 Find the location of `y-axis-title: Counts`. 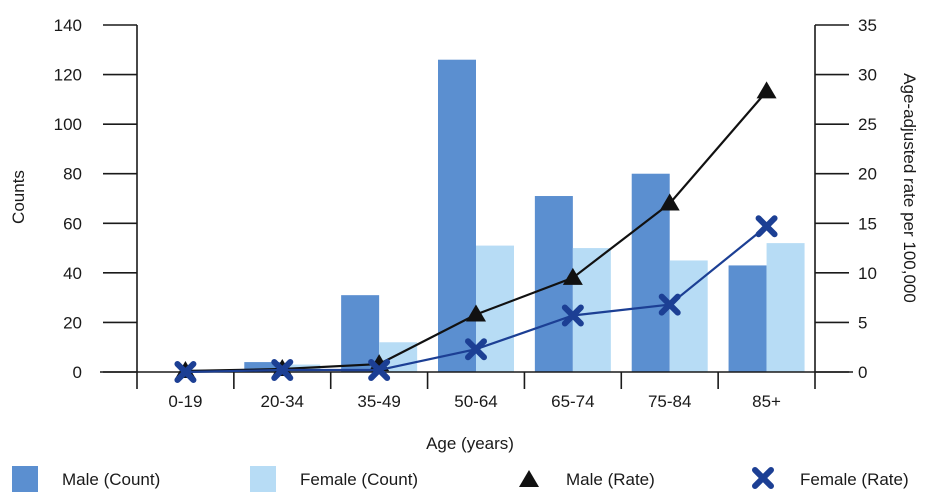

y-axis-title: Counts is located at coordinates (18, 197).